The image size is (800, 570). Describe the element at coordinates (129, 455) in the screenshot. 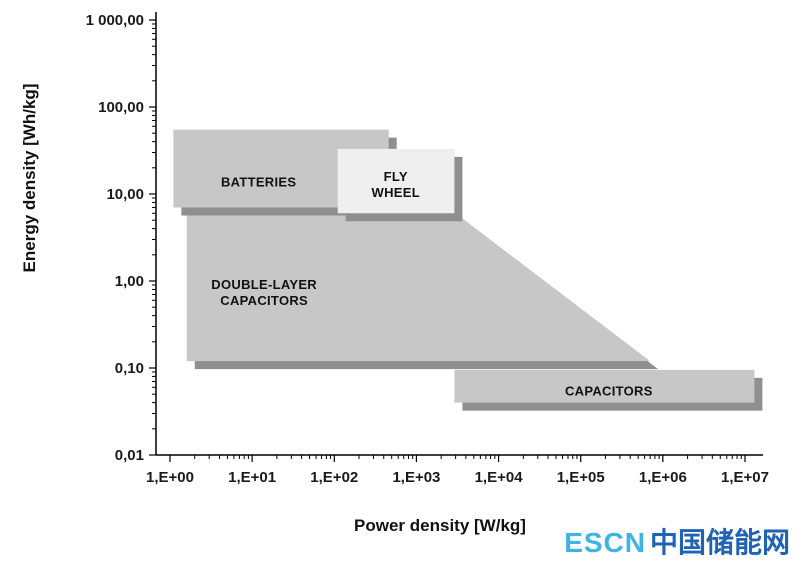

I see `y-tick-label: 0,01` at that location.